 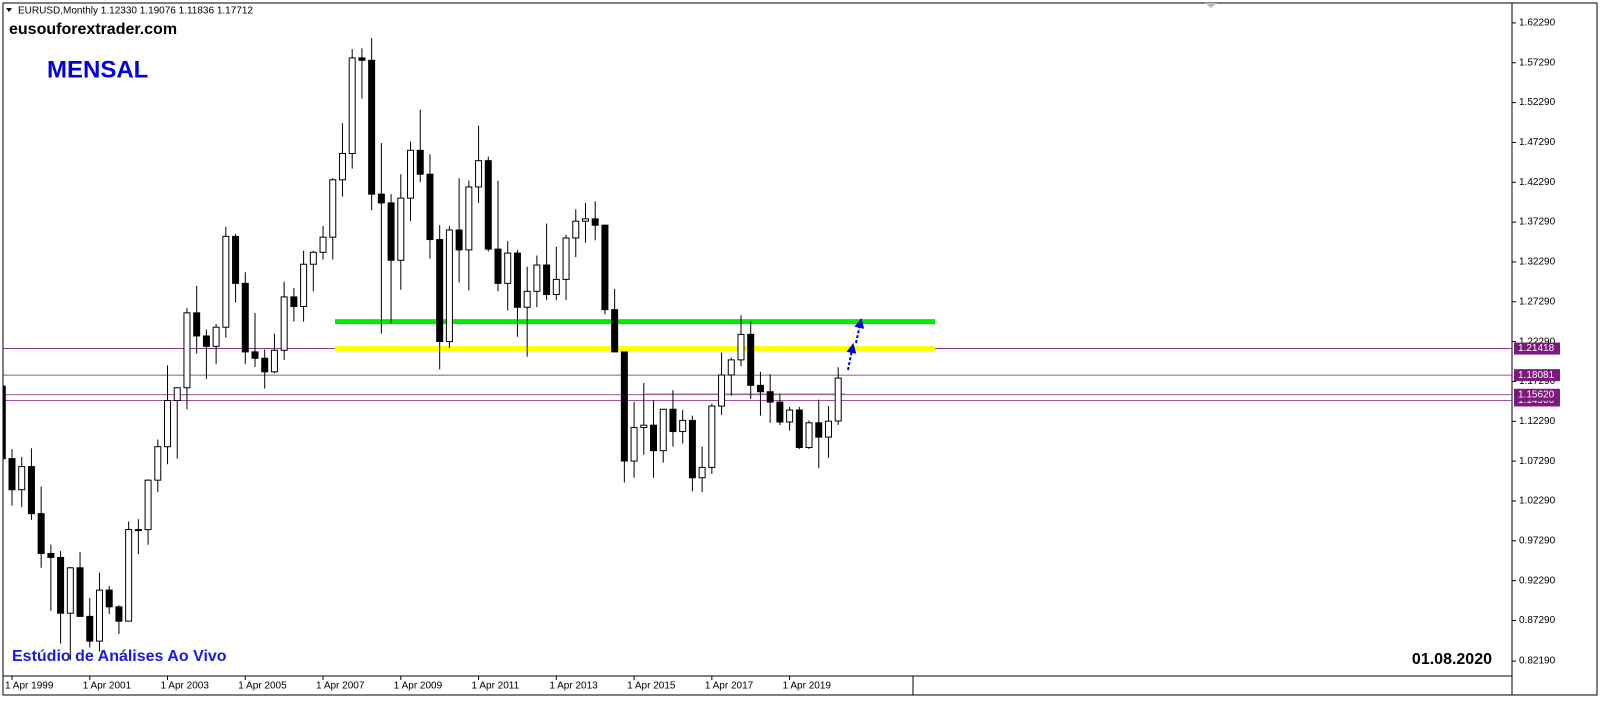 What do you see at coordinates (1537, 661) in the screenshot?
I see `y-tick-label: 0.82190` at bounding box center [1537, 661].